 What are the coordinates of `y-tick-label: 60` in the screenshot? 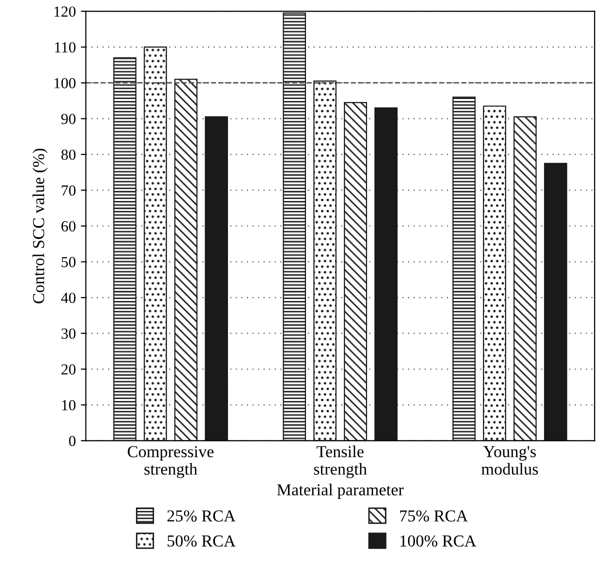 It's located at (68, 226).